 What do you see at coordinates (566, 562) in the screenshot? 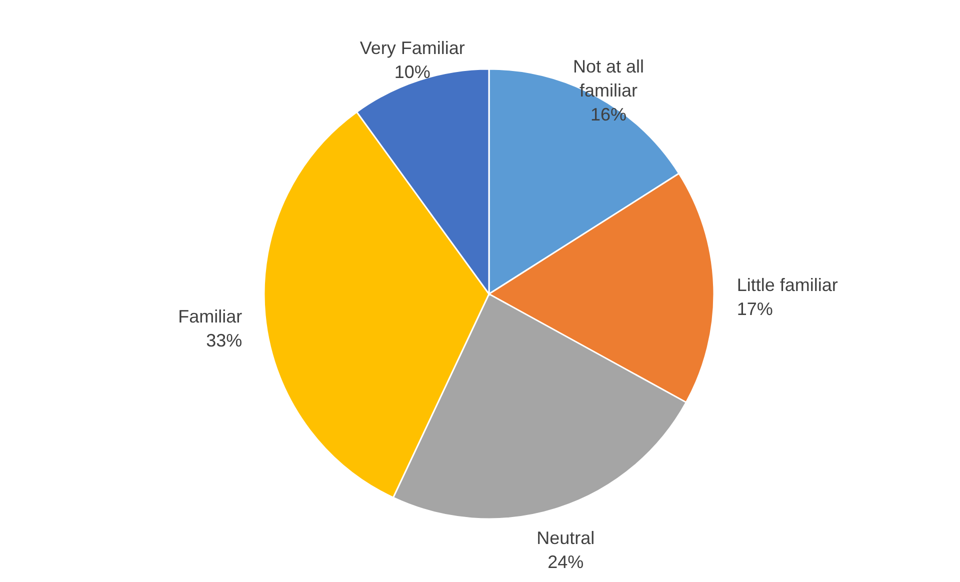
I see `data-label: 24%` at bounding box center [566, 562].